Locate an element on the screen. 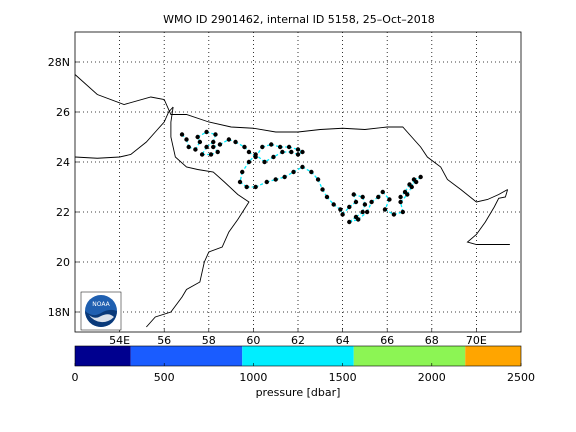  y-tick-label: 26 is located at coordinates (63, 112).